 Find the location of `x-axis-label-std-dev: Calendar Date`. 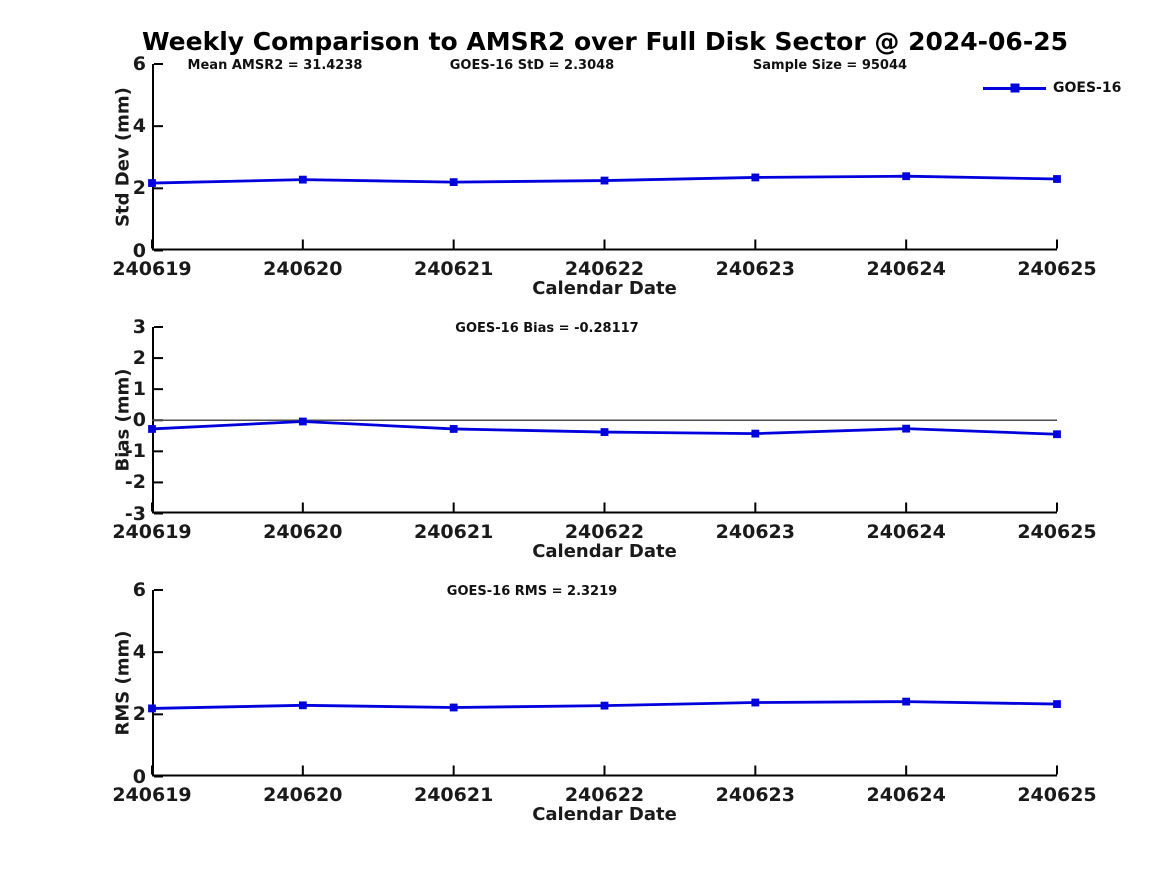

x-axis-label-std-dev: Calendar Date is located at coordinates (604, 288).